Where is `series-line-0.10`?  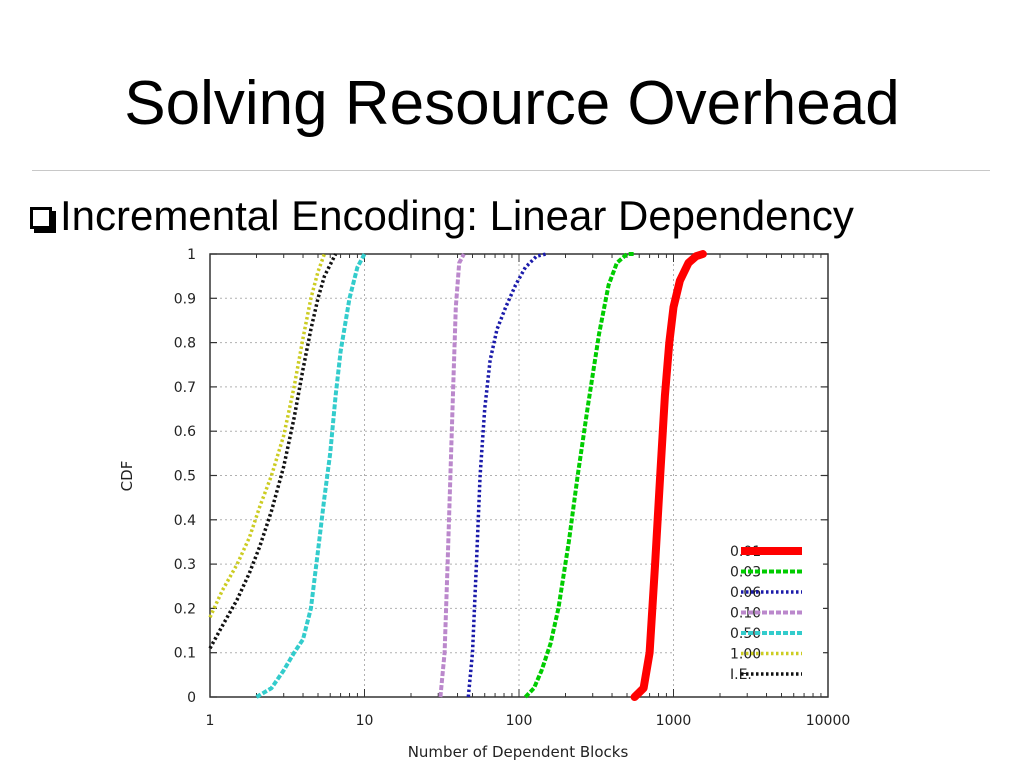 series-line-0.10 is located at coordinates (452, 475).